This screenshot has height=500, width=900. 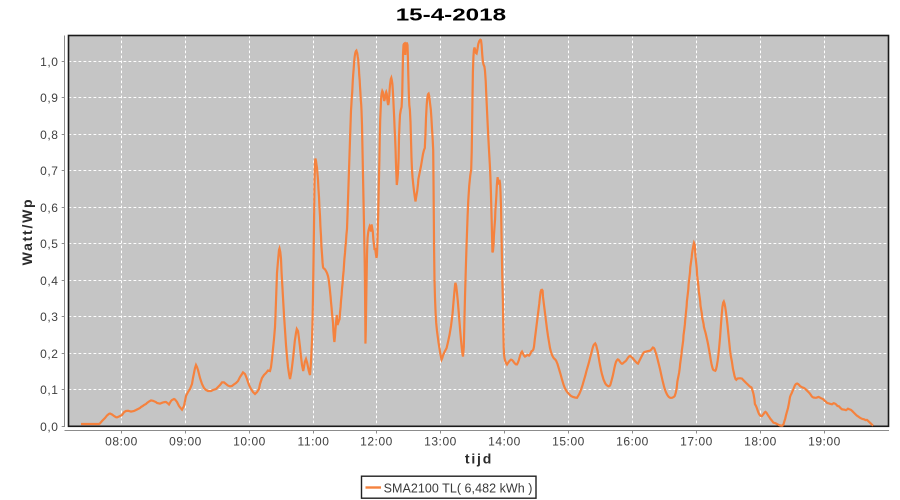 What do you see at coordinates (49, 244) in the screenshot?
I see `svg-text: 0,5` at bounding box center [49, 244].